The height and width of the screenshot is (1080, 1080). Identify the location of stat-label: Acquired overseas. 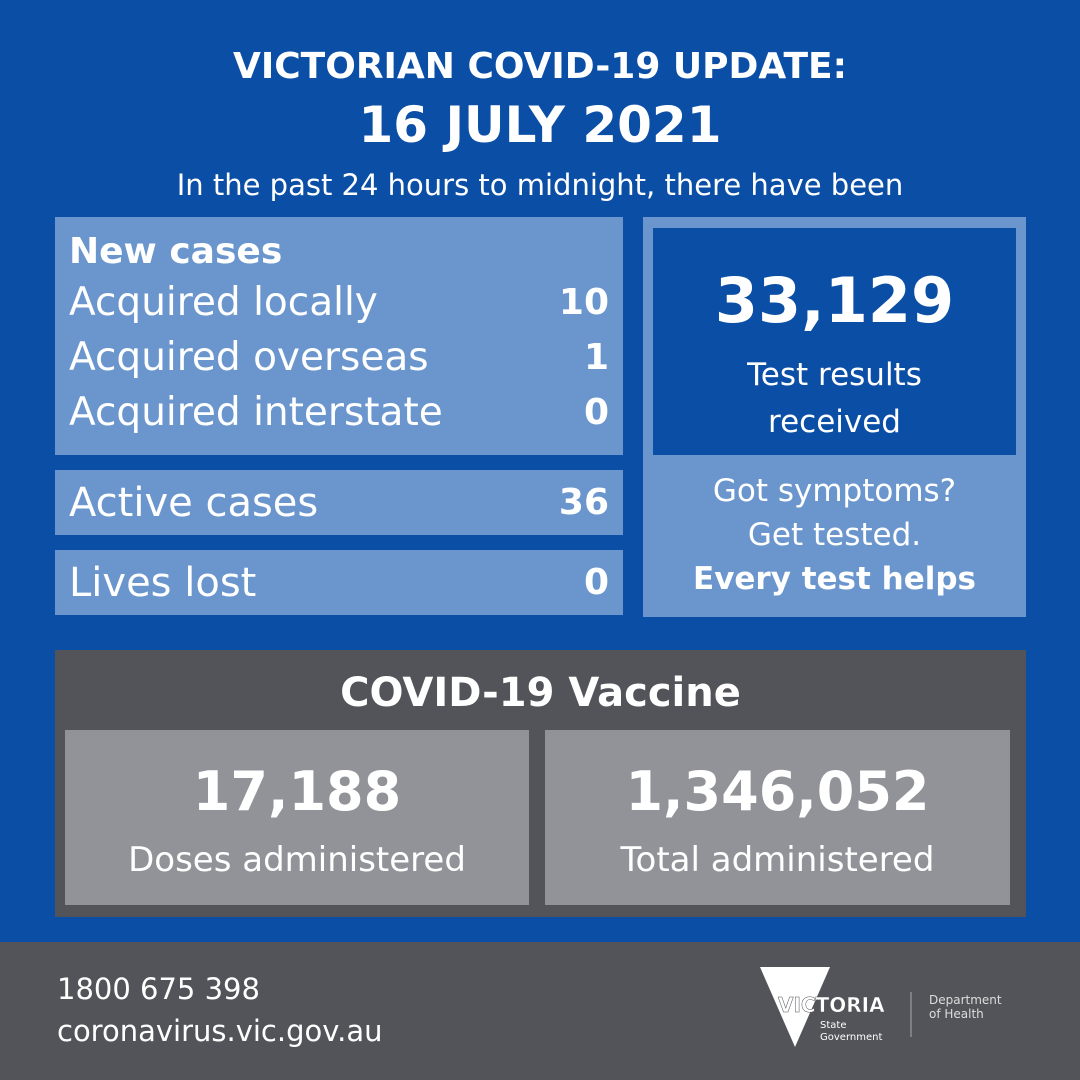
(249, 357).